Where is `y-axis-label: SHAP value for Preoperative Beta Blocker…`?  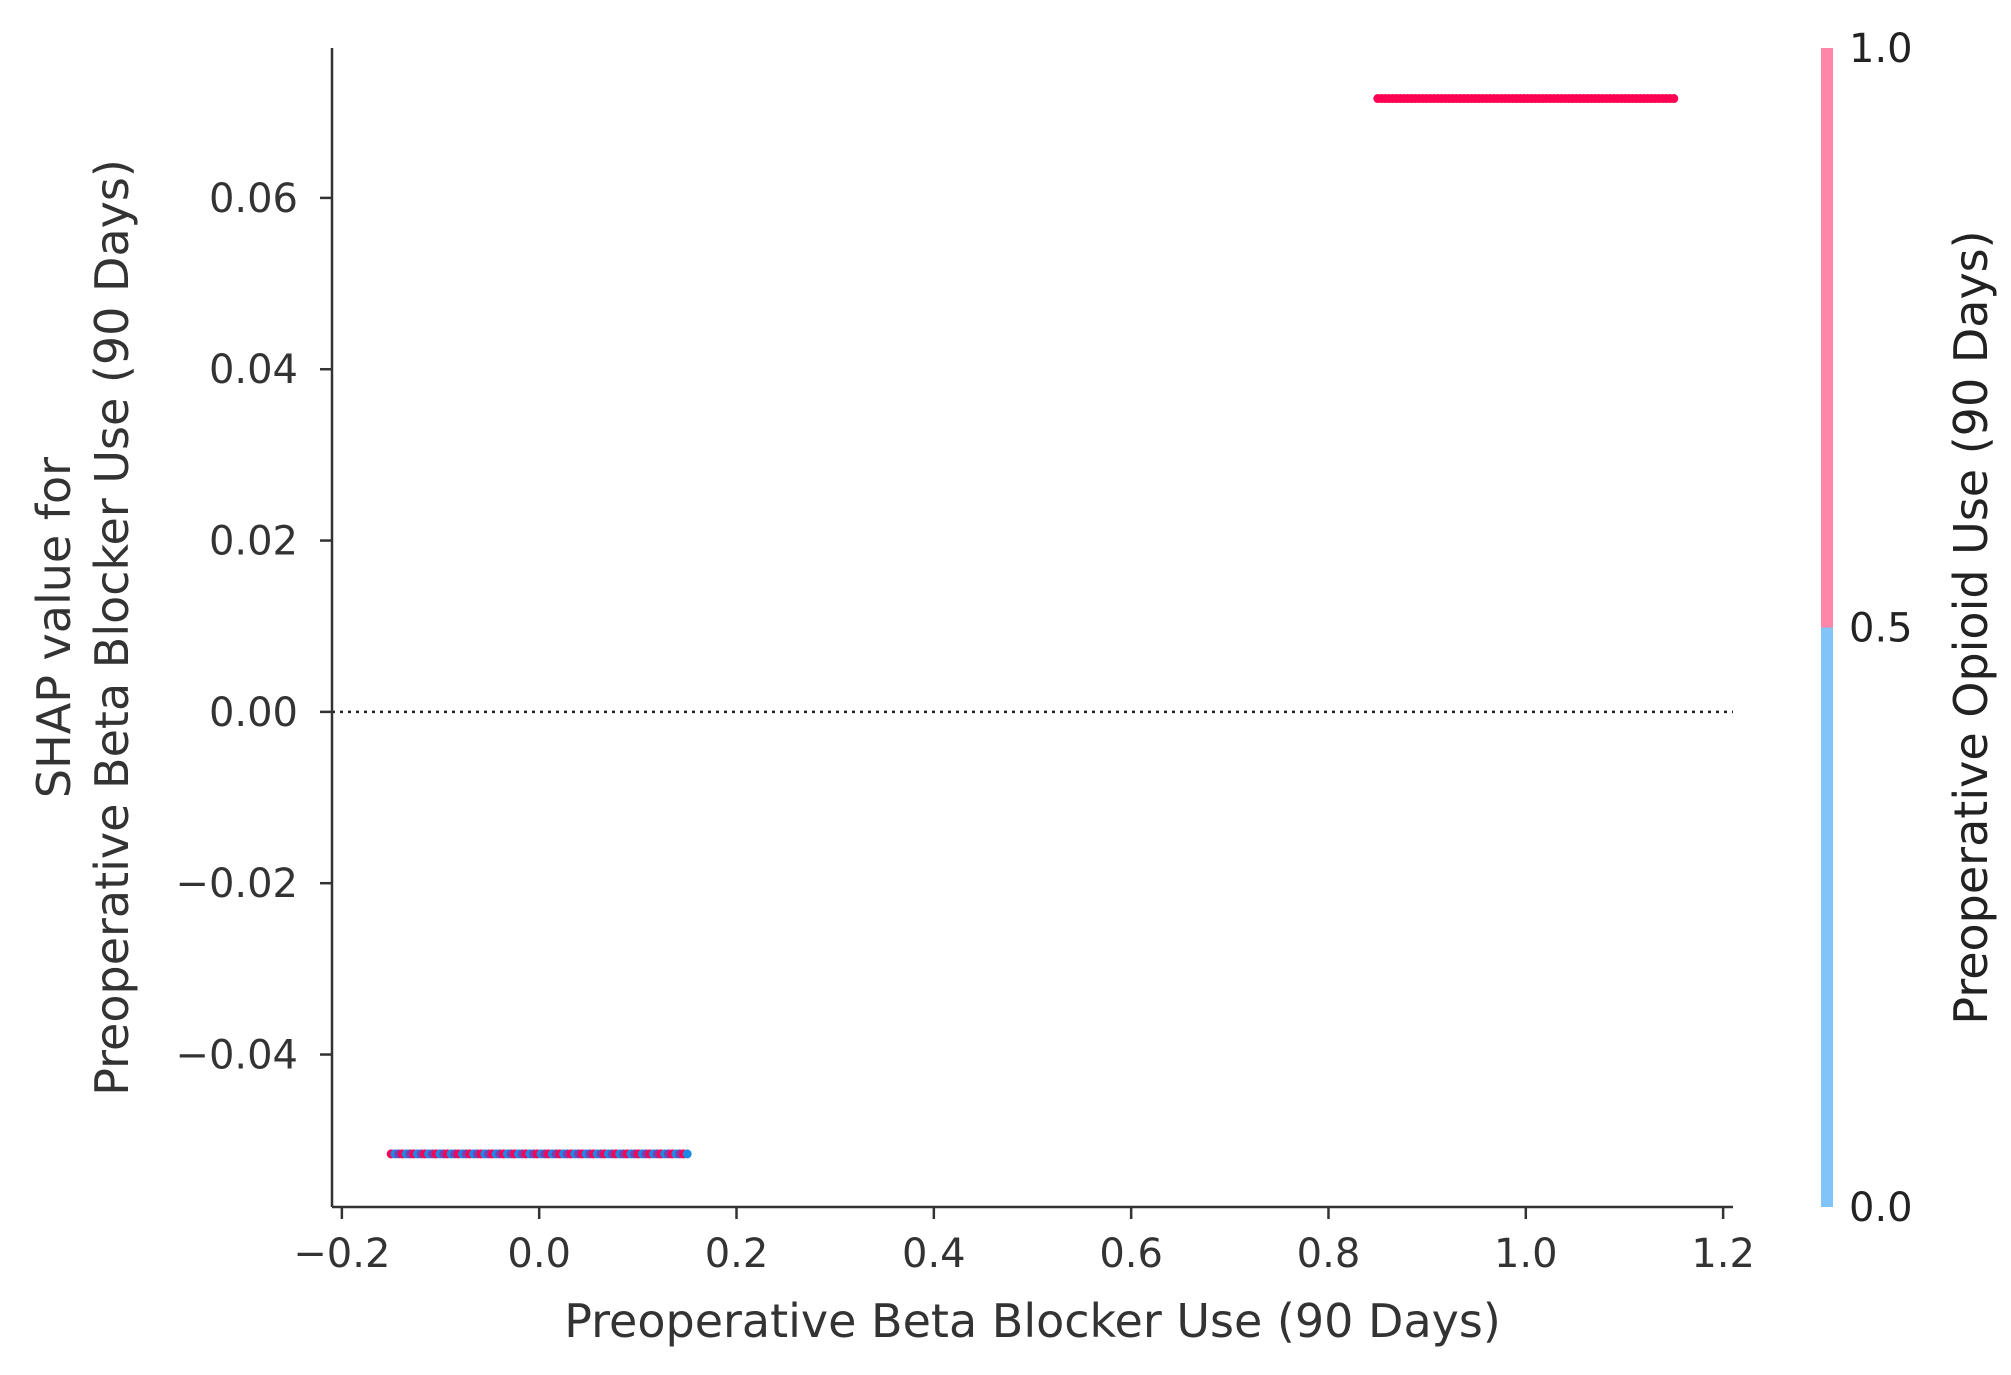
y-axis-label: SHAP value for Preoperative Beta Blocker… is located at coordinates (83, 627).